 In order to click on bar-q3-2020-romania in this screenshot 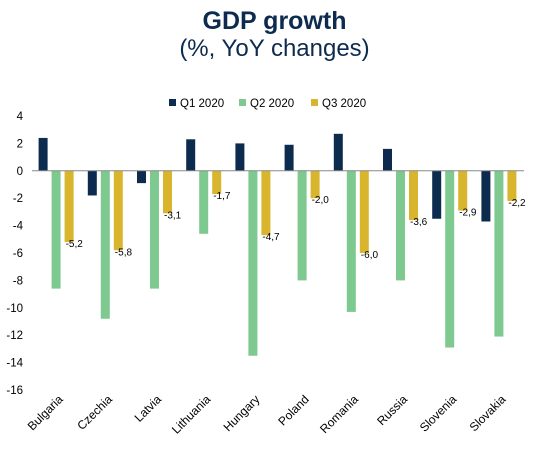, I will do `click(364, 211)`.